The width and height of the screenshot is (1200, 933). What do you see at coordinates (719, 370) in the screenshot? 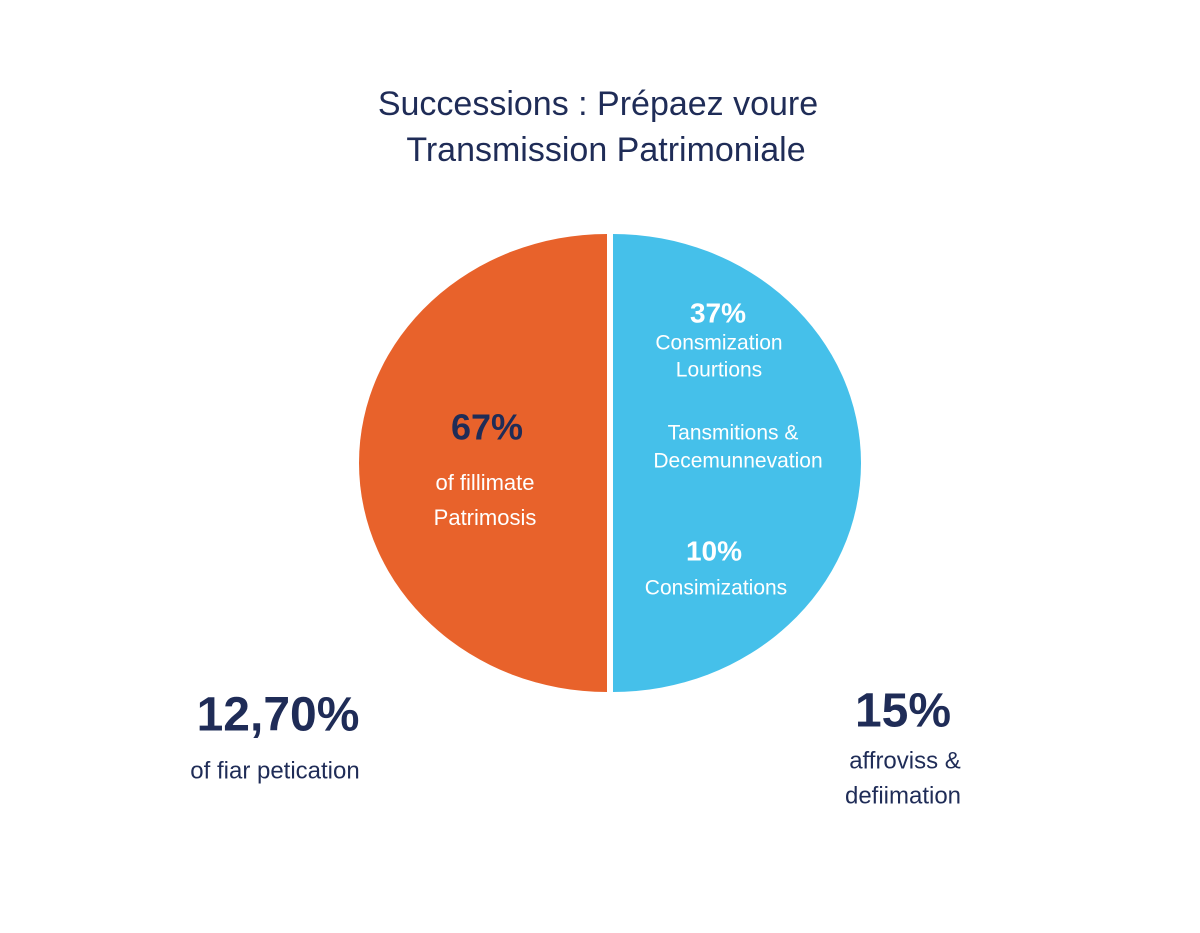
I see `slice-label: Lourtions` at bounding box center [719, 370].